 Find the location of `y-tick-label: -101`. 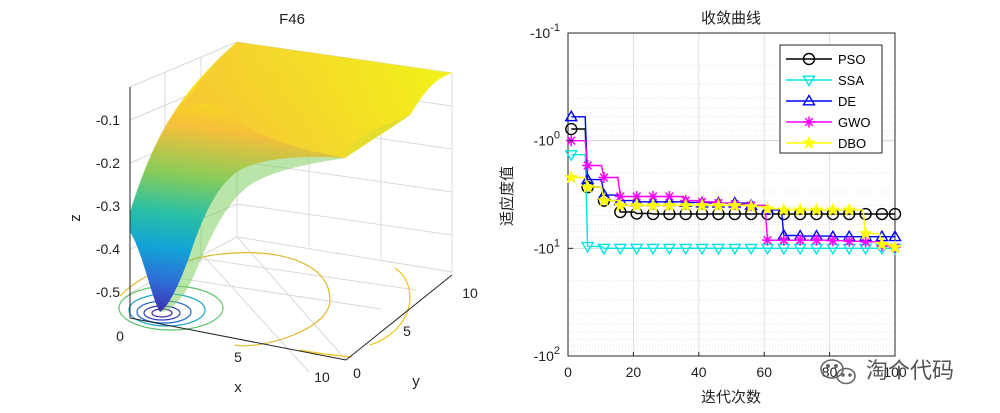

y-tick-label: -101 is located at coordinates (547, 246).